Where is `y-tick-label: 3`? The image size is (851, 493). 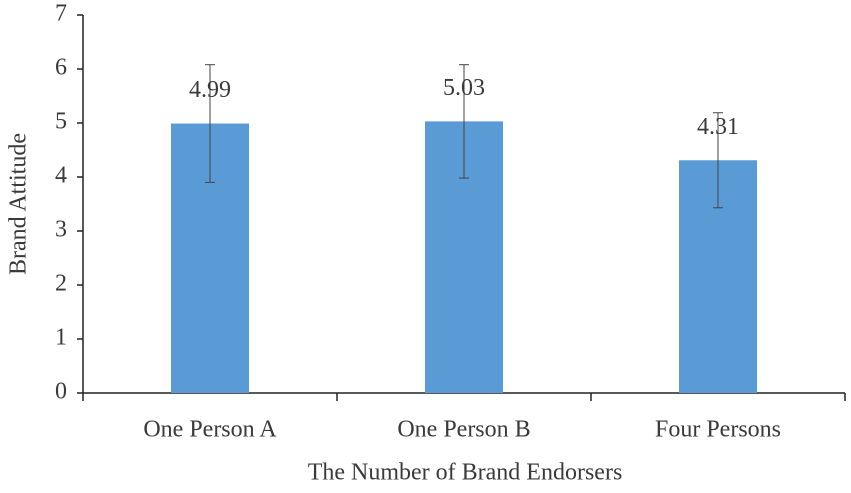
y-tick-label: 3 is located at coordinates (61, 230).